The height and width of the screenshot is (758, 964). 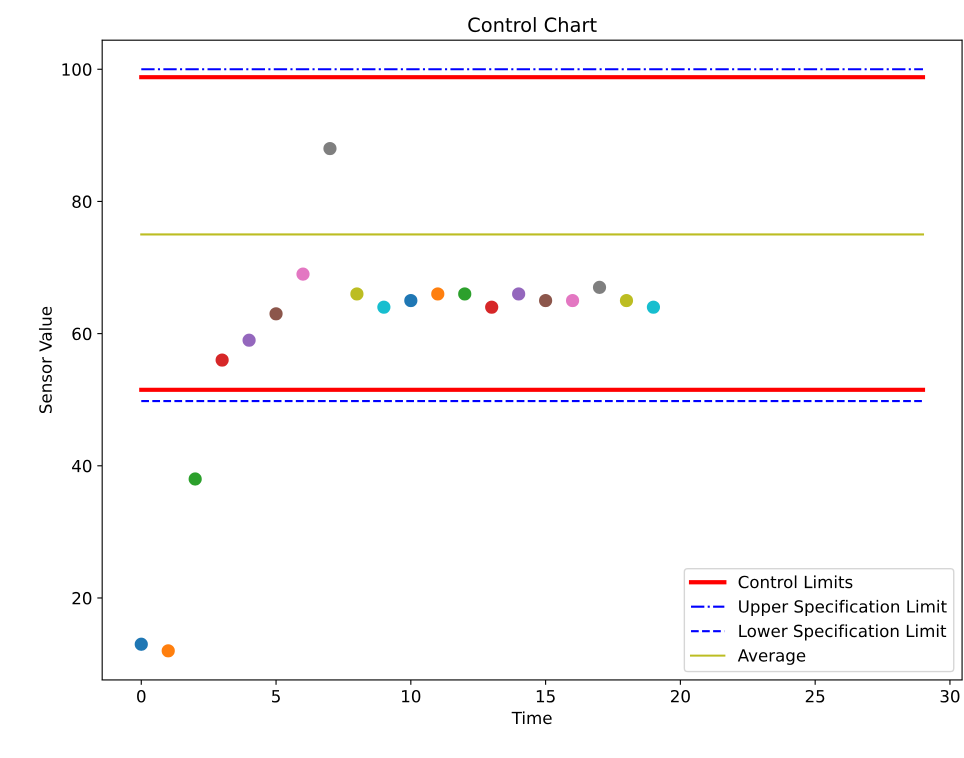 What do you see at coordinates (842, 632) in the screenshot?
I see `legend-label: Lower Specification Limit` at bounding box center [842, 632].